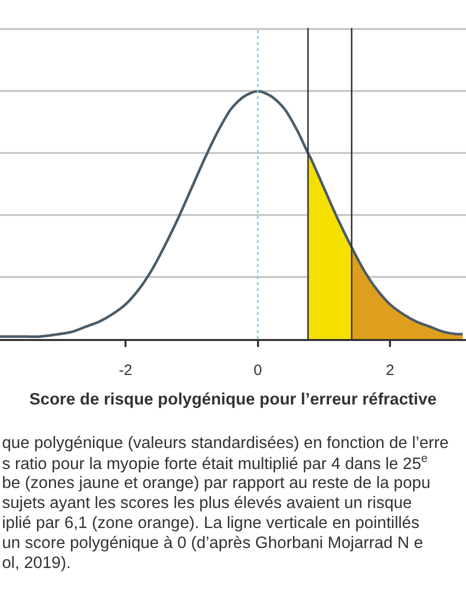  Describe the element at coordinates (233, 399) in the screenshot. I see `x-axis-title: Score de risque polygénique pour l’erreur réfractive` at that location.